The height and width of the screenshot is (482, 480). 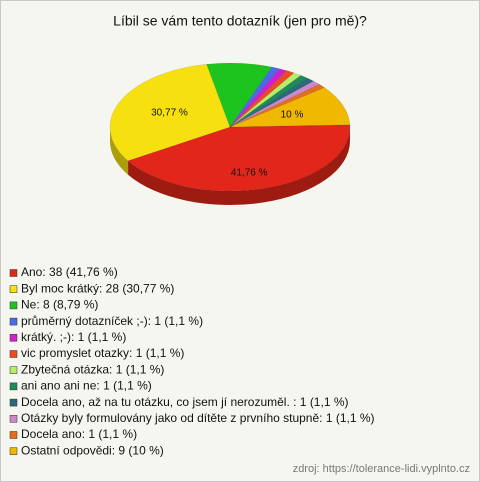 I want to click on slice-label: 10 %, so click(x=292, y=115).